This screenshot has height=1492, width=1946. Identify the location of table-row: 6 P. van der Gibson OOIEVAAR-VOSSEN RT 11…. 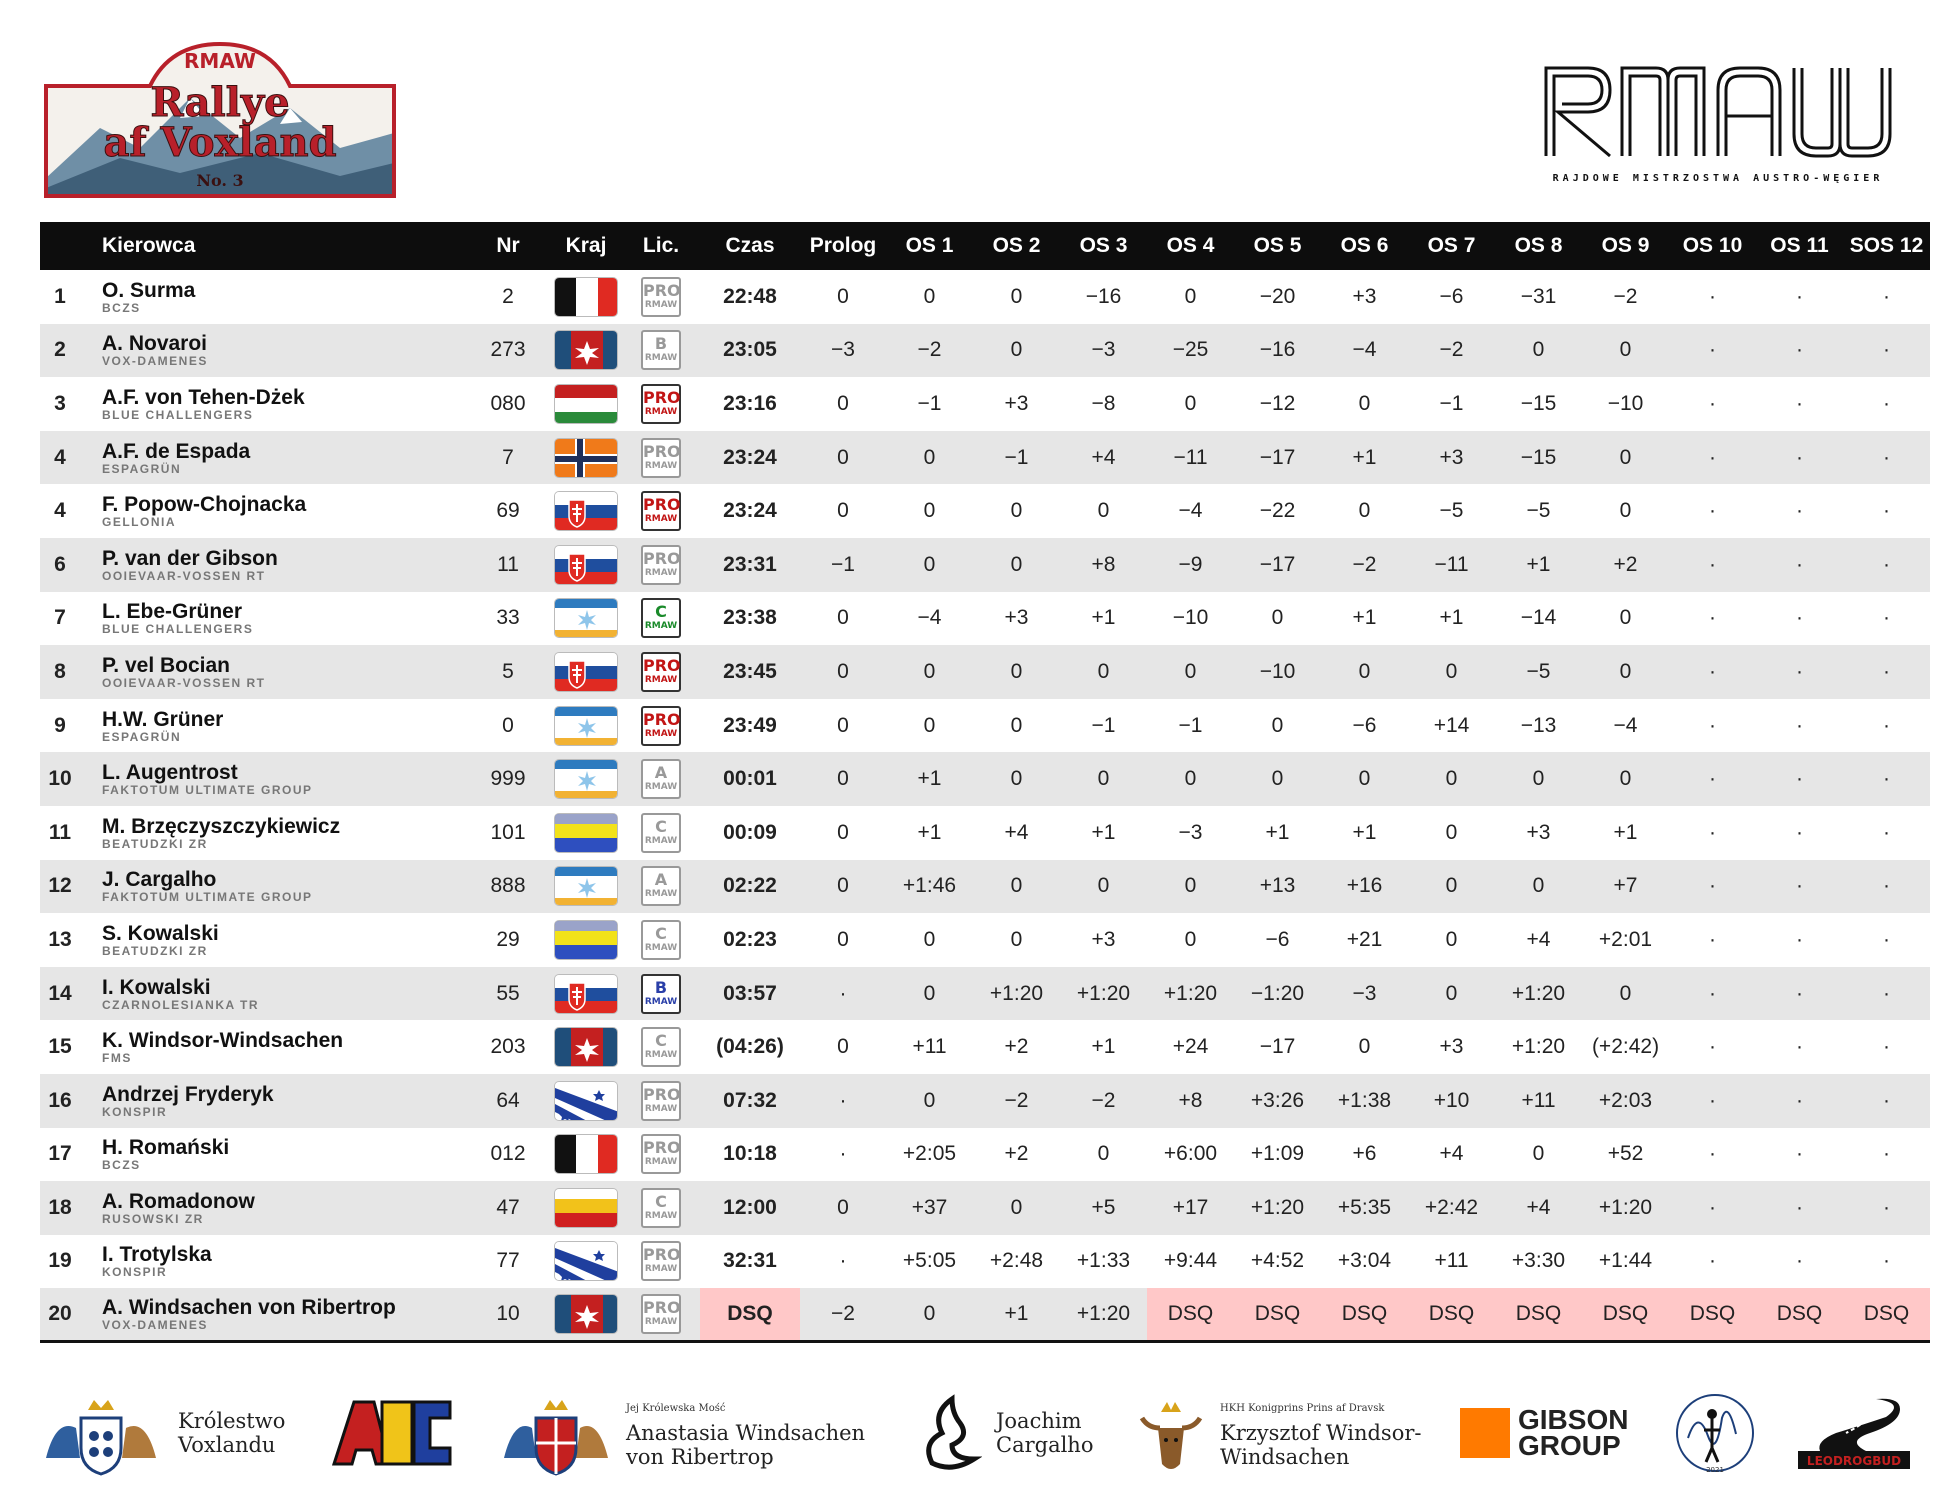
(985, 564).